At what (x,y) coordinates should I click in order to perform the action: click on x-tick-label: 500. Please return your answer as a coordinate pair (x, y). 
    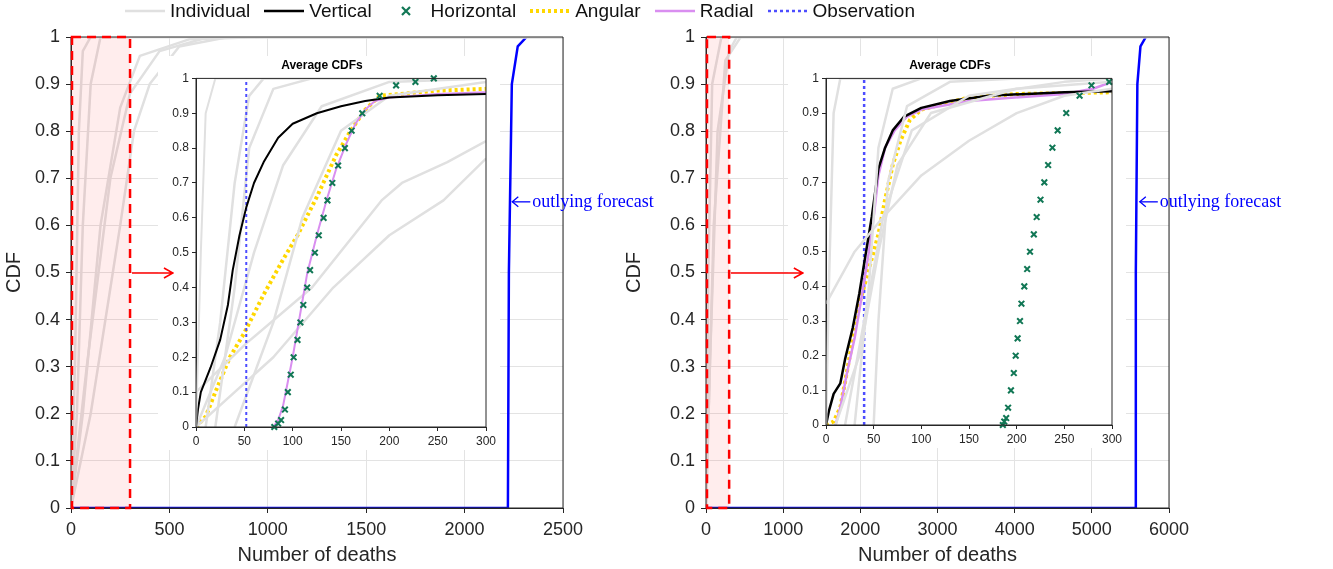
    Looking at the image, I should click on (169, 528).